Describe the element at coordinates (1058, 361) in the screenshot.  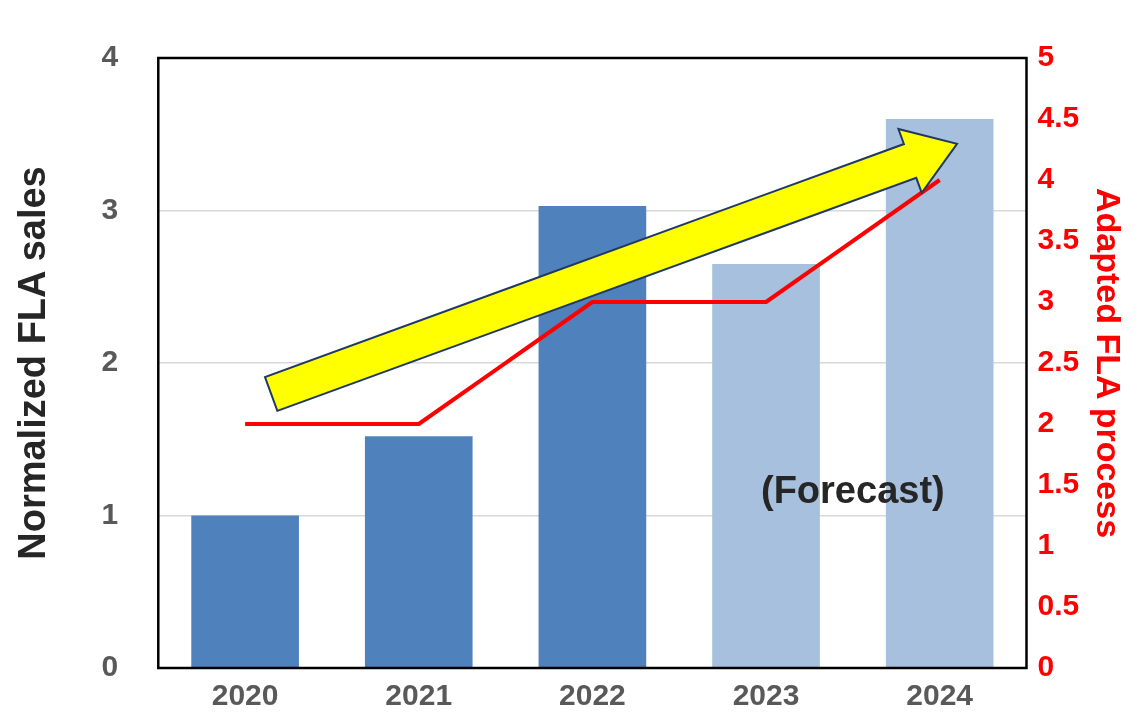
I see `y2-tick-label: 2.5` at that location.